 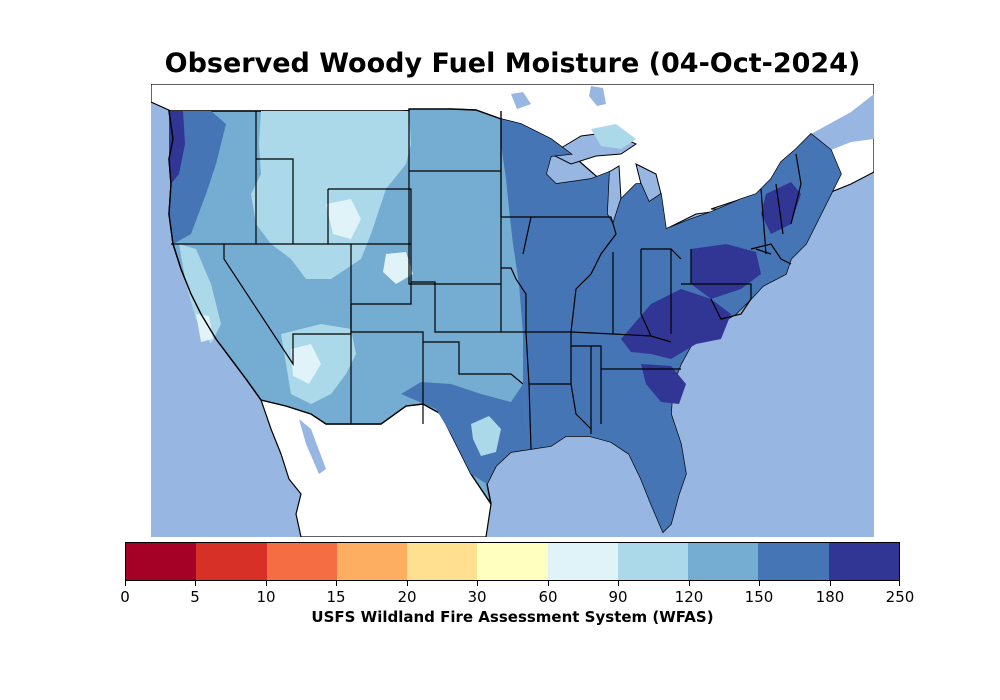 I want to click on coastline, so click(x=215, y=255).